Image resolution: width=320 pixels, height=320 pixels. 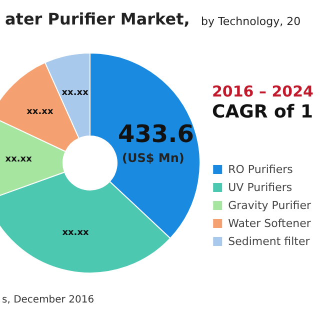 I want to click on text: s, December 2016, so click(x=48, y=300).